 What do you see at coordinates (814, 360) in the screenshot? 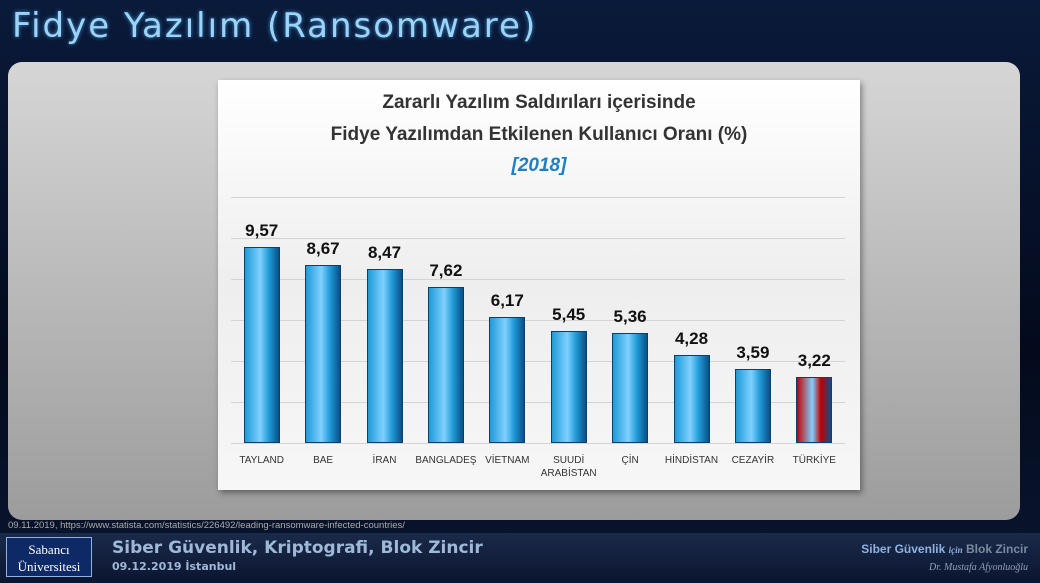
I see `data-label: 3,22` at bounding box center [814, 360].